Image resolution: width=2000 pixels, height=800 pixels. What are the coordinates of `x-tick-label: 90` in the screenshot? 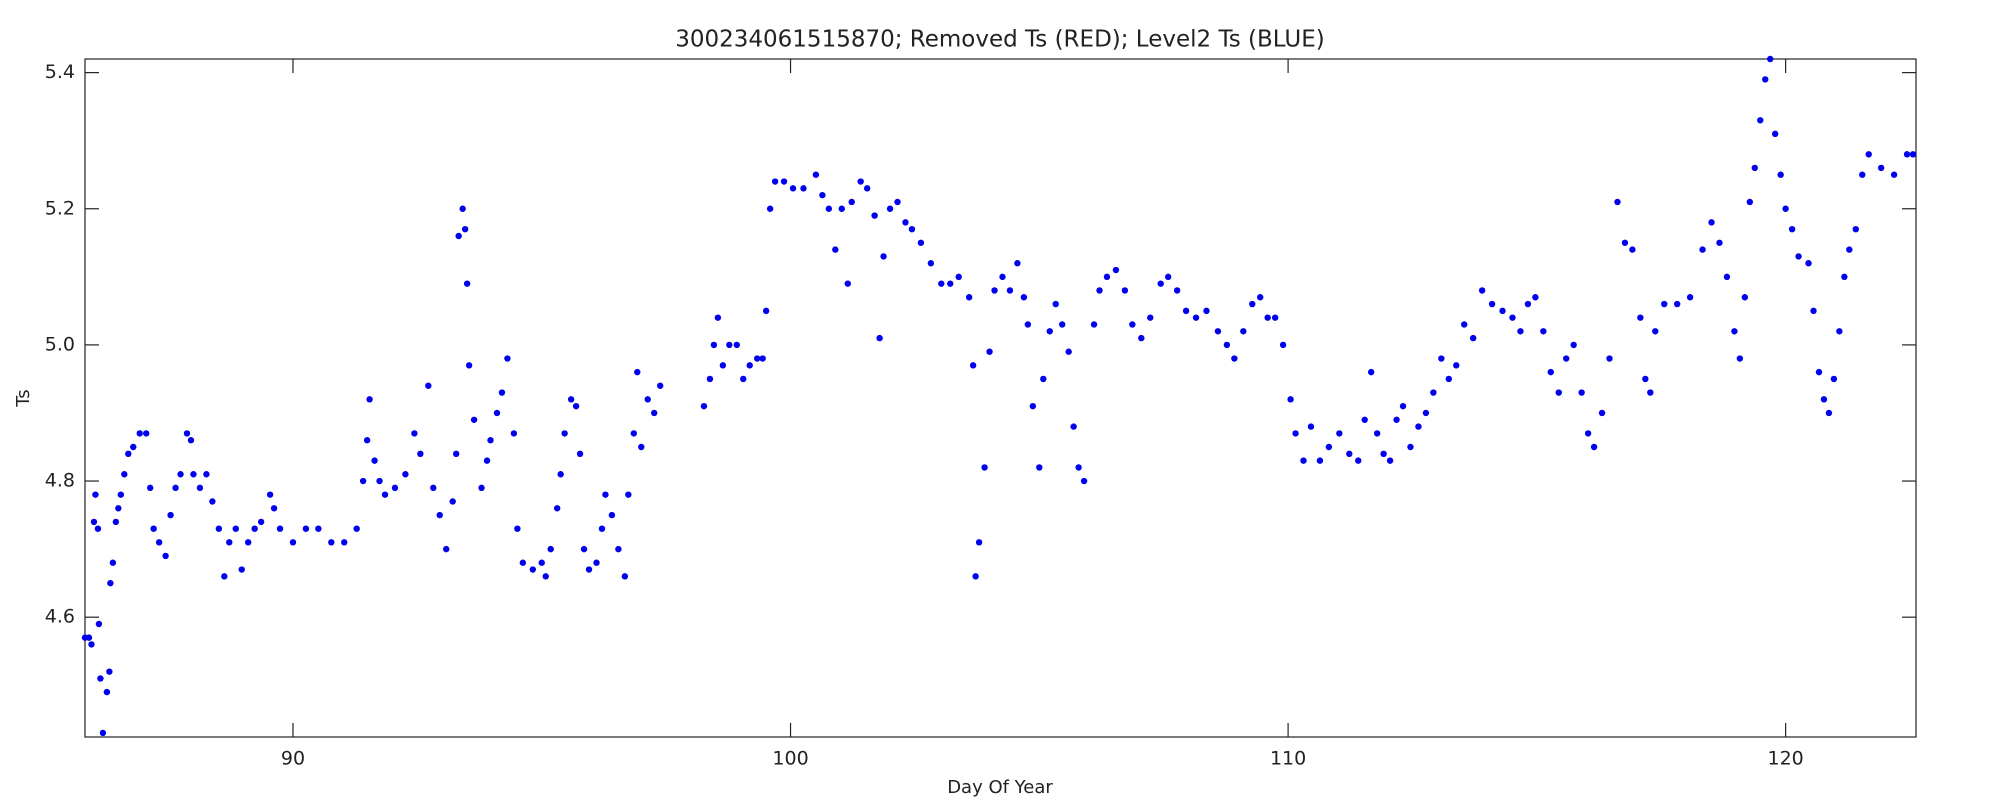 It's located at (293, 759).